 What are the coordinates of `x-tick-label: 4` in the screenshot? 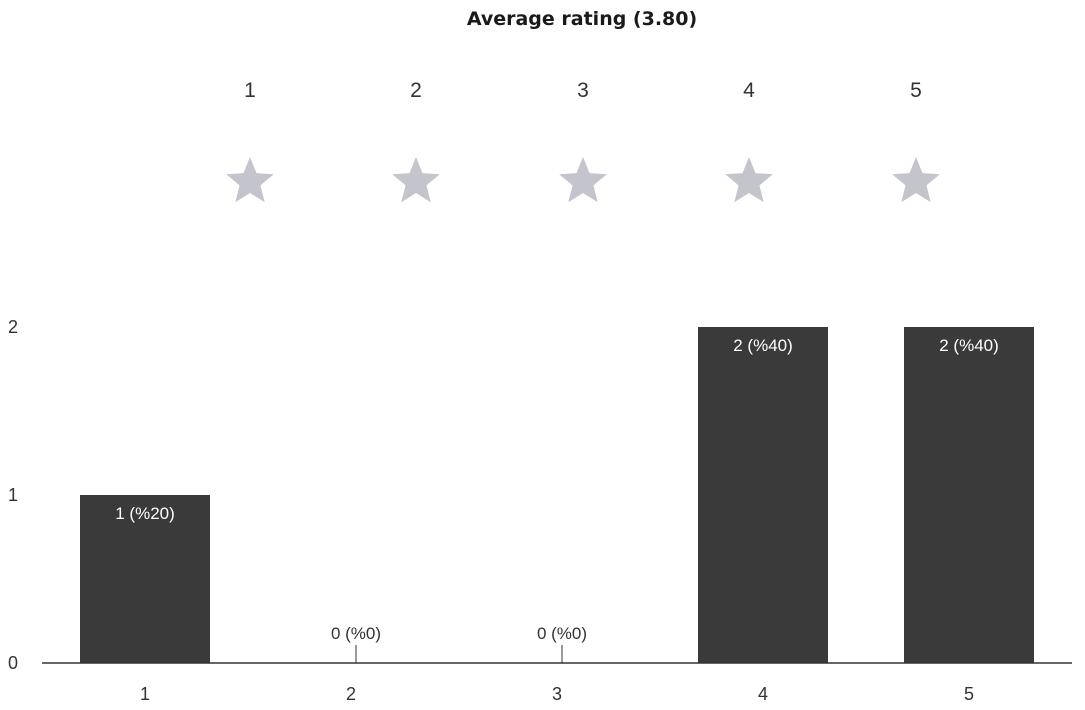 It's located at (763, 694).